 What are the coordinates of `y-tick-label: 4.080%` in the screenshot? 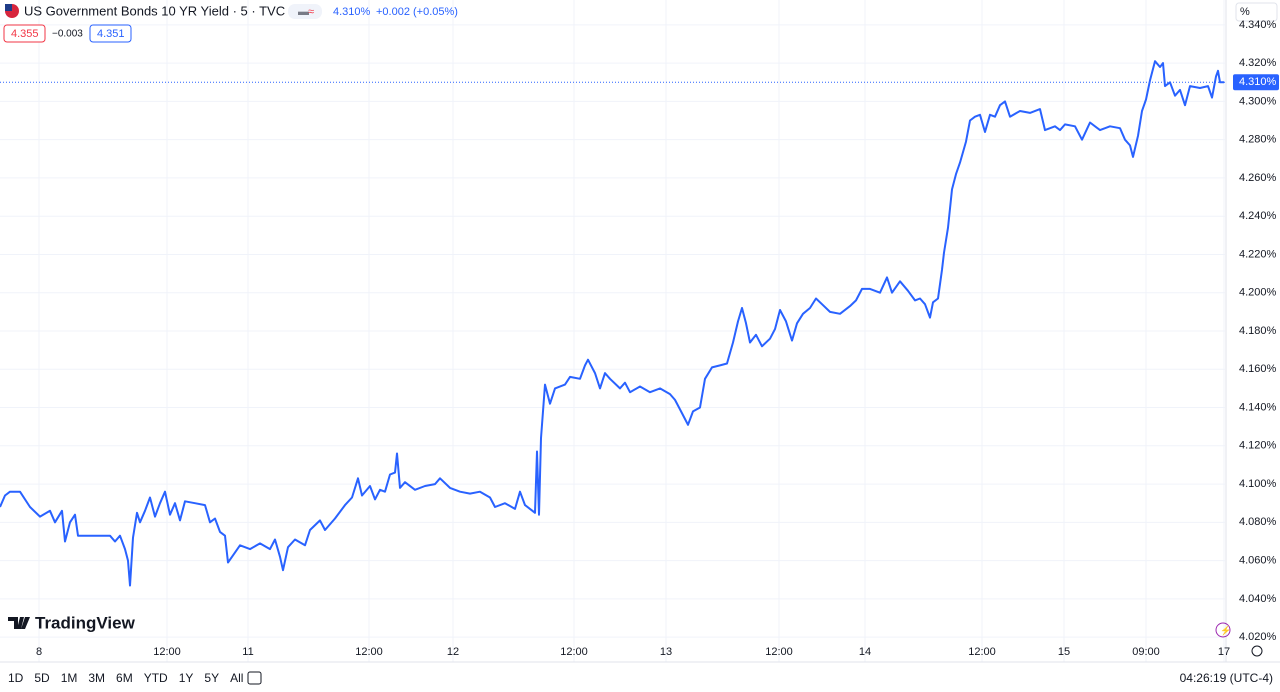 It's located at (1258, 522).